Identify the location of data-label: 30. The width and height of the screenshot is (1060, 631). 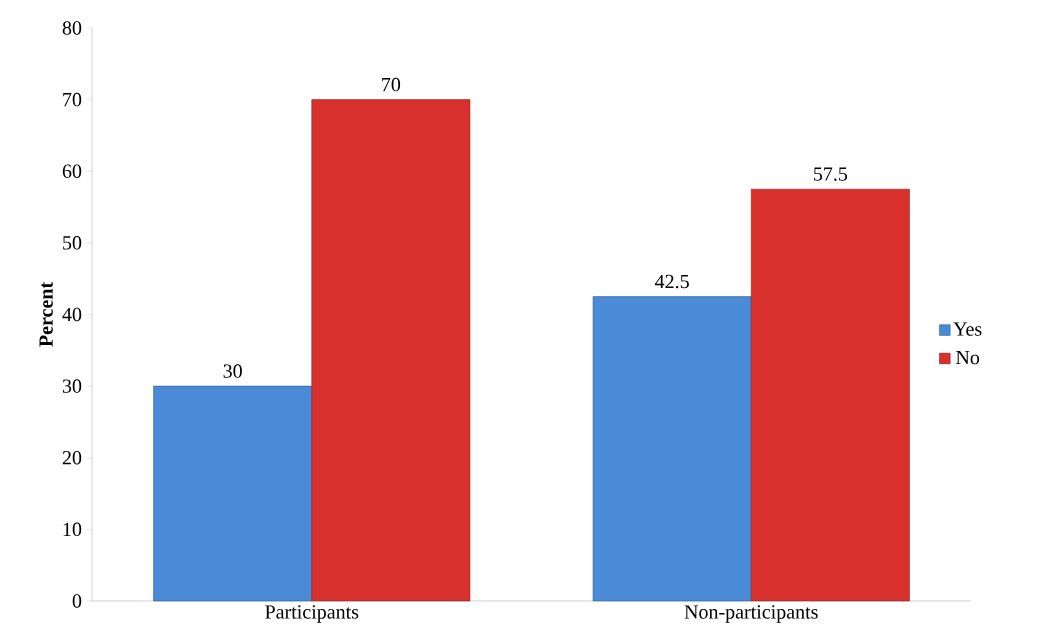
(232, 371).